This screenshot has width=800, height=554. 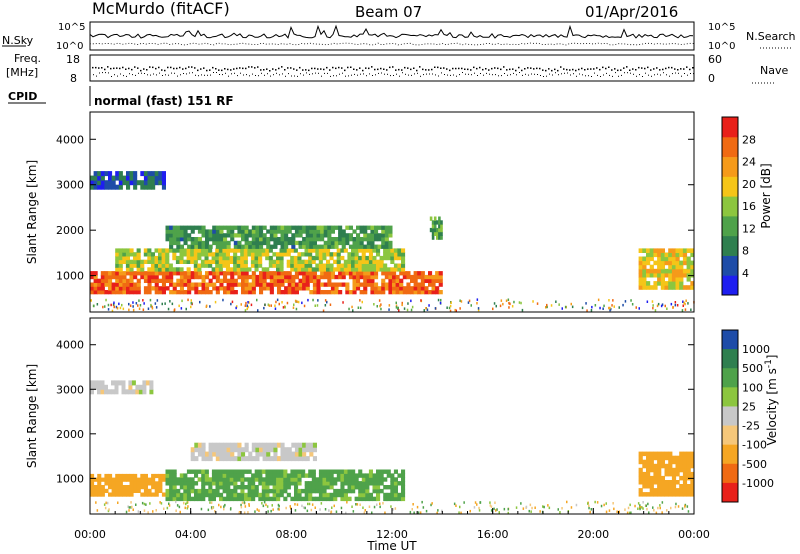 What do you see at coordinates (721, 46) in the screenshot?
I see `noise-tick-right-bottom: 10^0` at bounding box center [721, 46].